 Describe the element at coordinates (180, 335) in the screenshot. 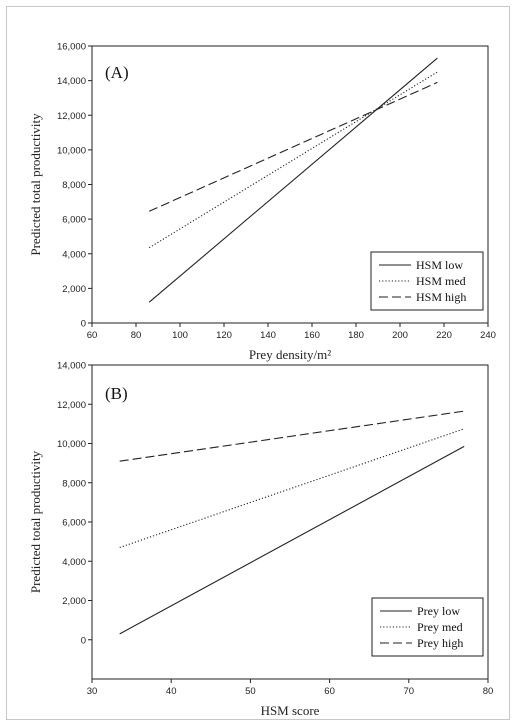

I see `x-tick-label: 100` at that location.